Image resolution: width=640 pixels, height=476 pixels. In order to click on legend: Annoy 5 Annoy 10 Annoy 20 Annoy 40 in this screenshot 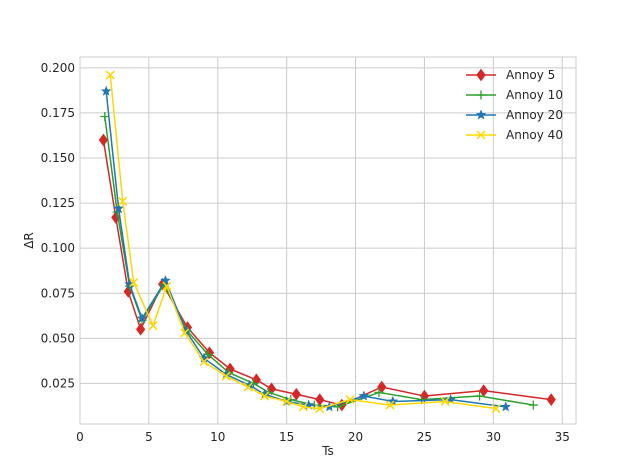, I will do `click(514, 105)`.